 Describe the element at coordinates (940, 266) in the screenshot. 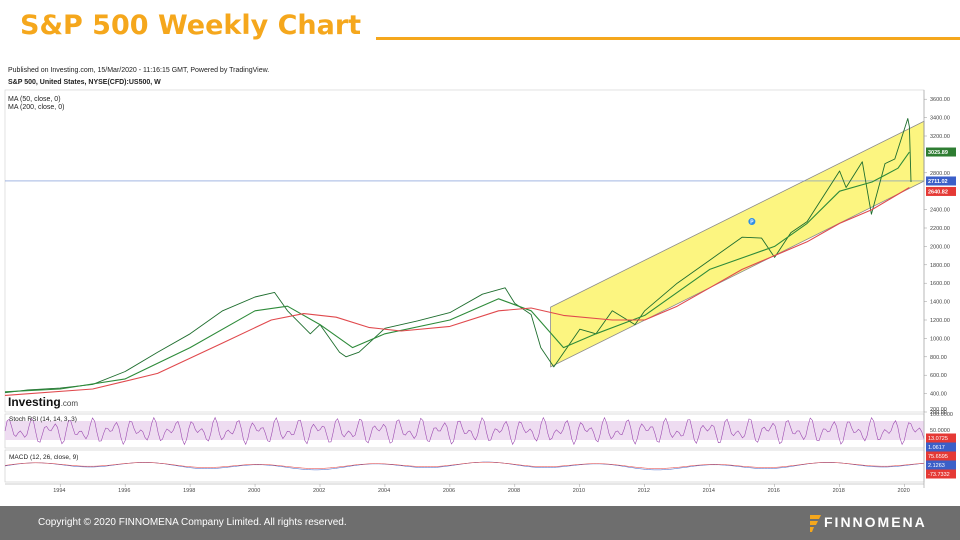

I see `y-tick-label: 1800.00` at that location.